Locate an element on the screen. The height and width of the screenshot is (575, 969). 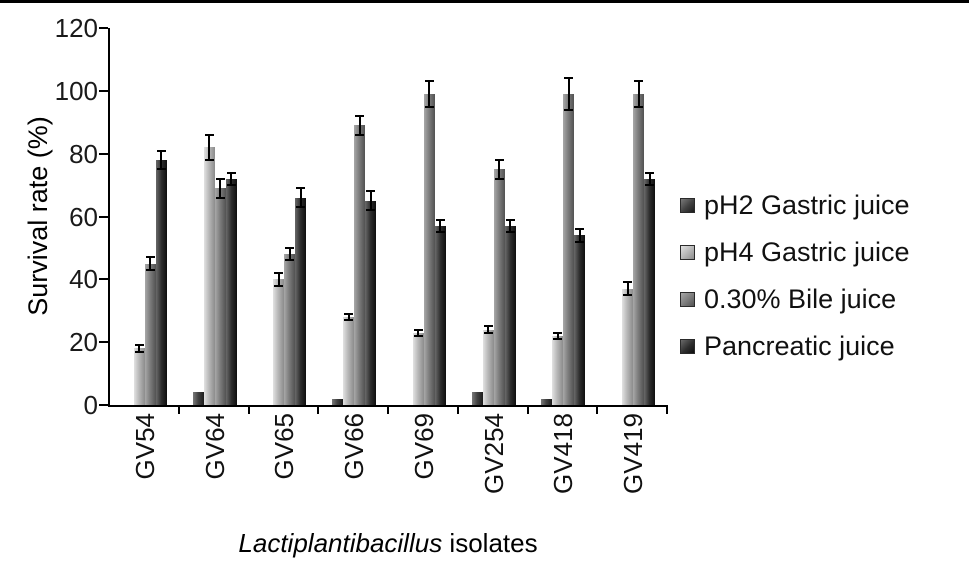
x-tick-label-gv65: GV65 is located at coordinates (284, 446).